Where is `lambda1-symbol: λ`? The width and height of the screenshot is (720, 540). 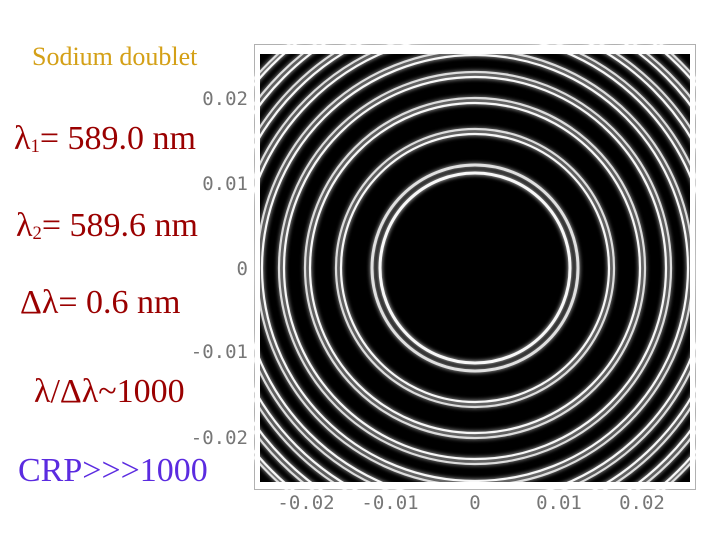 lambda1-symbol: λ is located at coordinates (22, 138).